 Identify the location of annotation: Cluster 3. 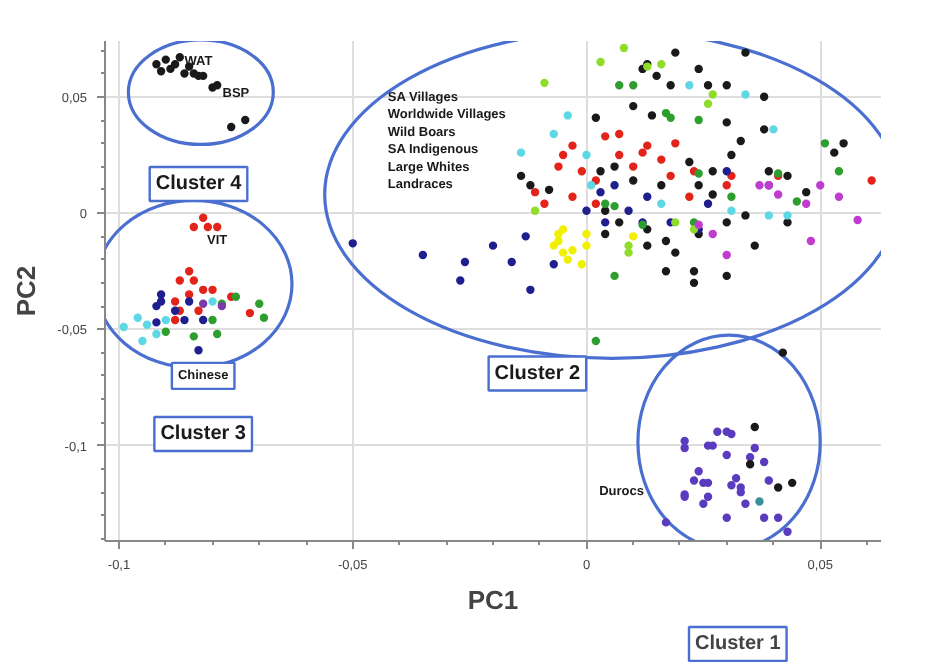
(203, 434).